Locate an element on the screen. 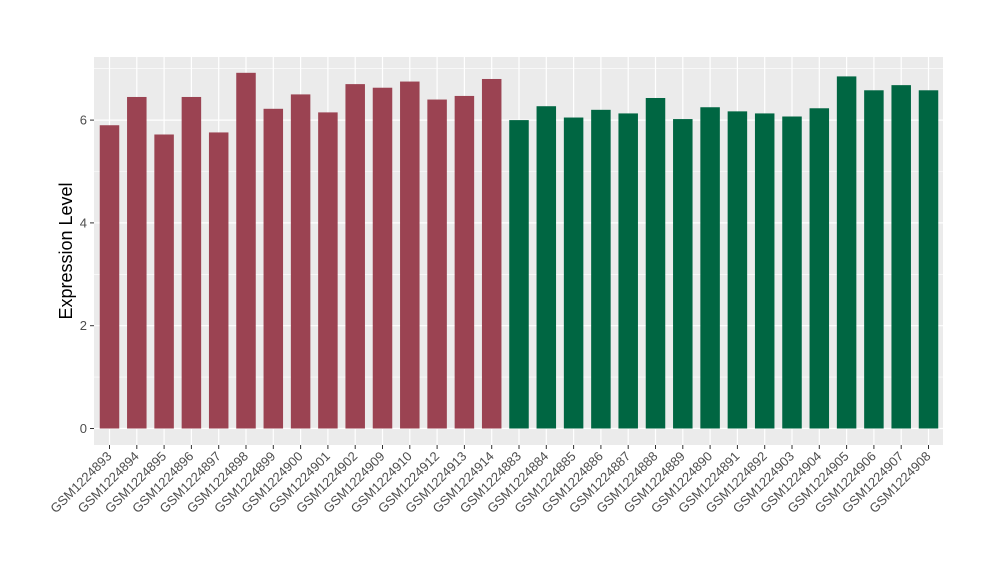 This screenshot has height=585, width=1000. bar-GSM1224904 is located at coordinates (819, 268).